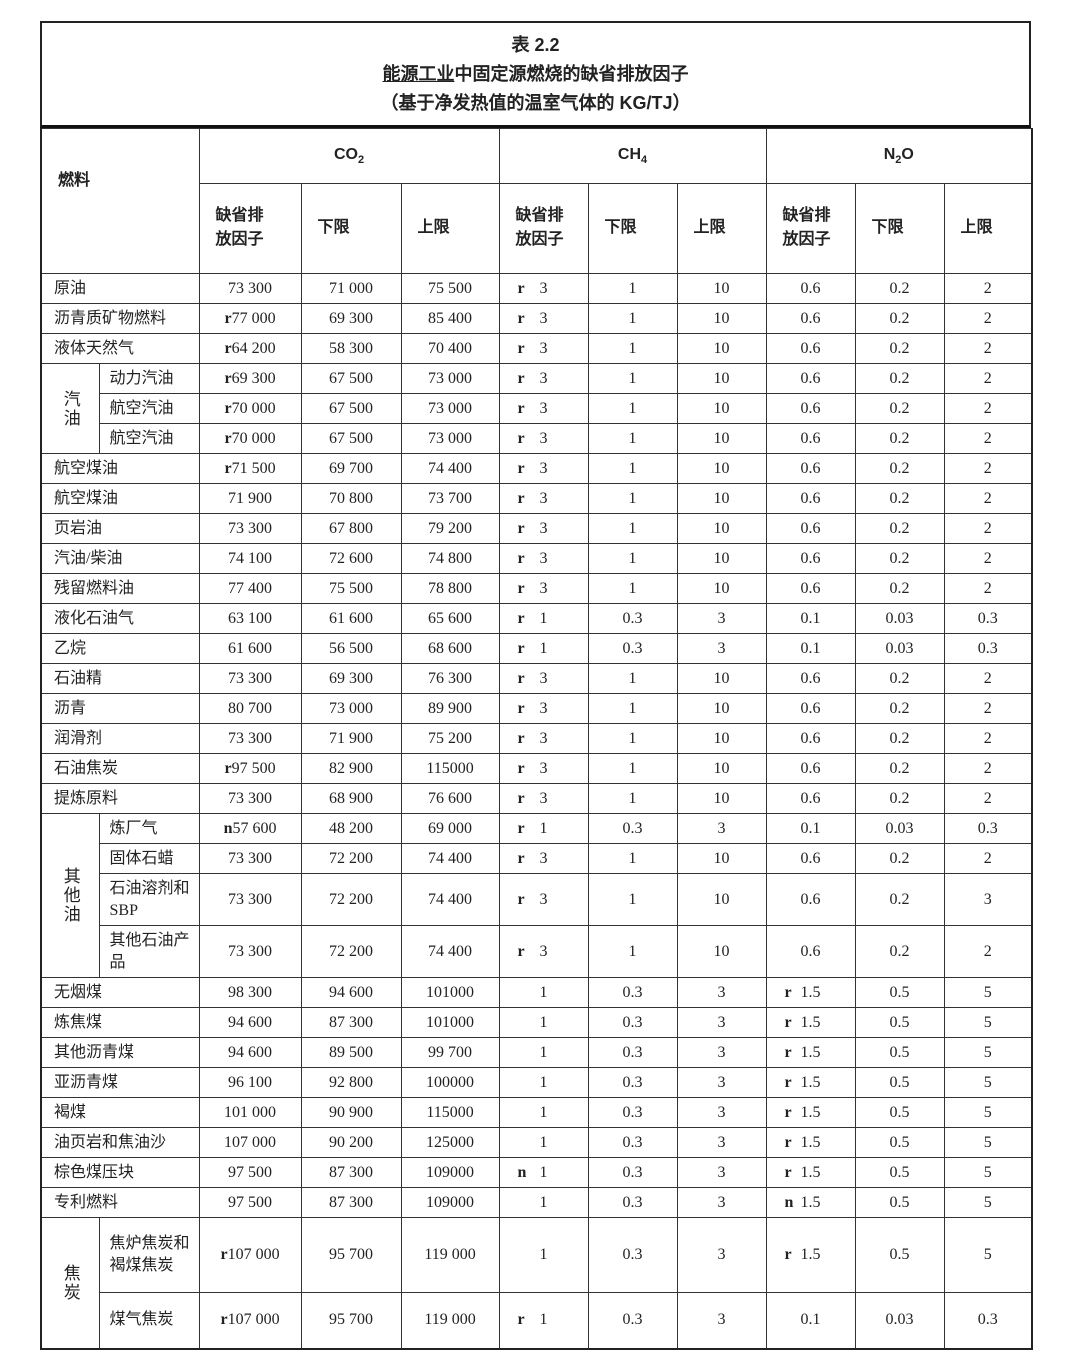 The width and height of the screenshot is (1080, 1350). I want to click on fuel-name: 润滑剂, so click(120, 738).